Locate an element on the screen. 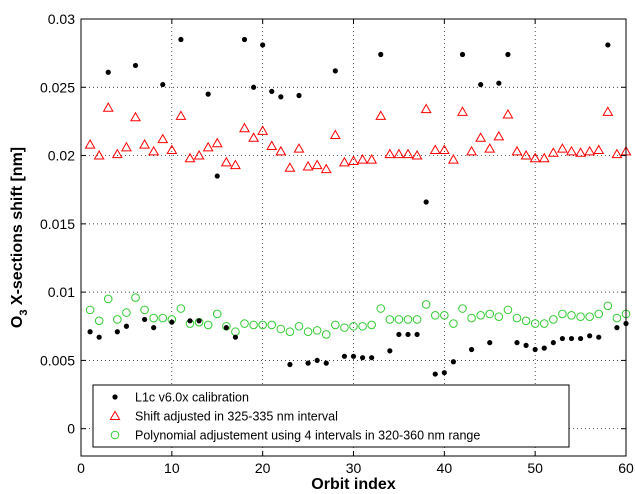 Image resolution: width=635 pixels, height=494 pixels. legend-label: Shift adjusted in 325-335 nm interval is located at coordinates (236, 417).